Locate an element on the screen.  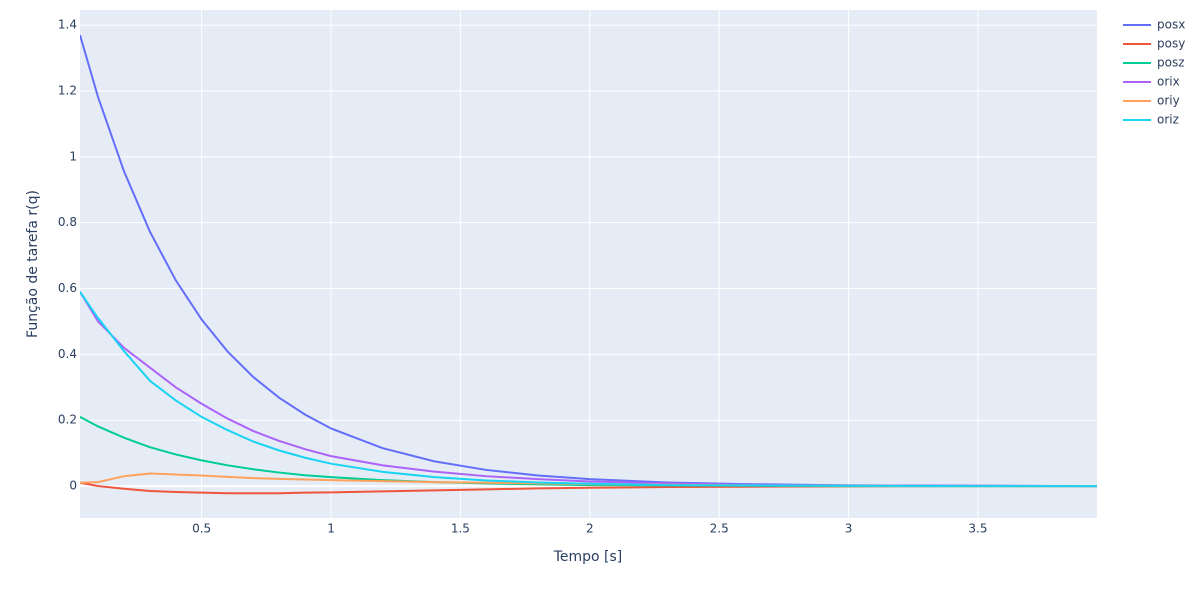
legend-label: oriy is located at coordinates (1168, 101).